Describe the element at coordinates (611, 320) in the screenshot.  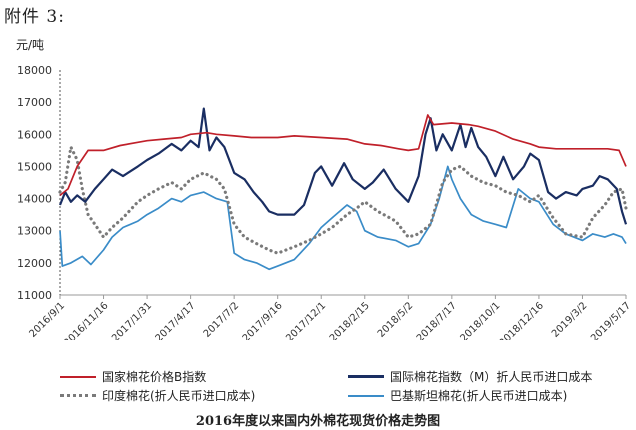
I see `x-tick-label: 2019/5/17` at that location.